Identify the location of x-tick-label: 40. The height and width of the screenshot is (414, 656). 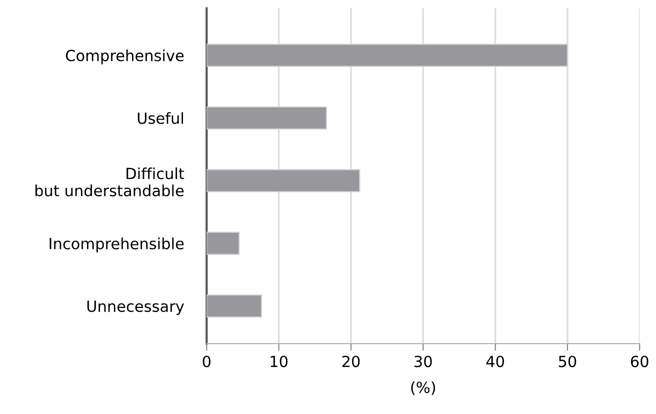
(495, 362).